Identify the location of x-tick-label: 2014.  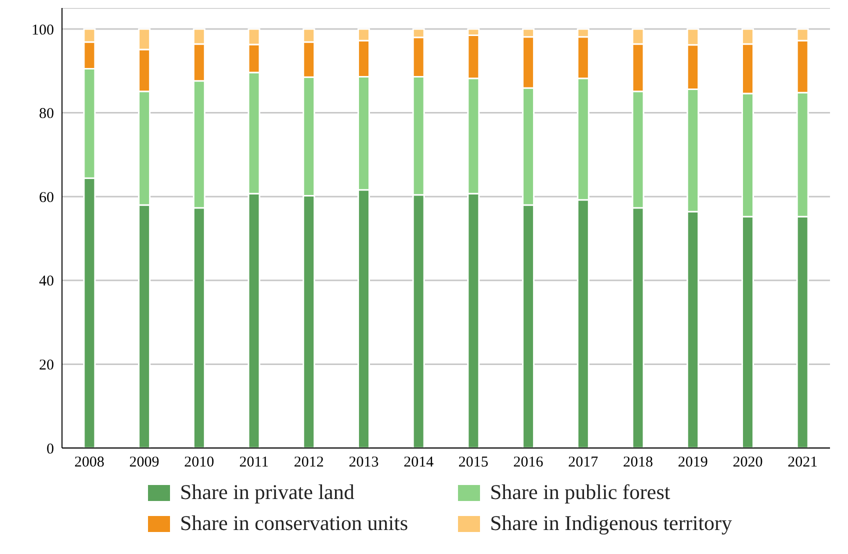
(419, 462).